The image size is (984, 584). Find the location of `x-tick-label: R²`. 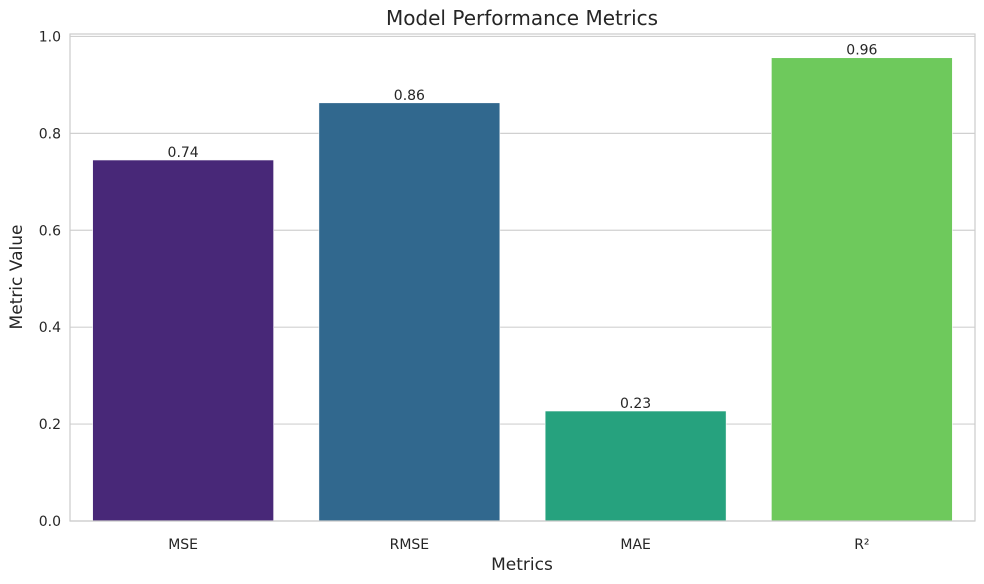

x-tick-label: R² is located at coordinates (861, 545).